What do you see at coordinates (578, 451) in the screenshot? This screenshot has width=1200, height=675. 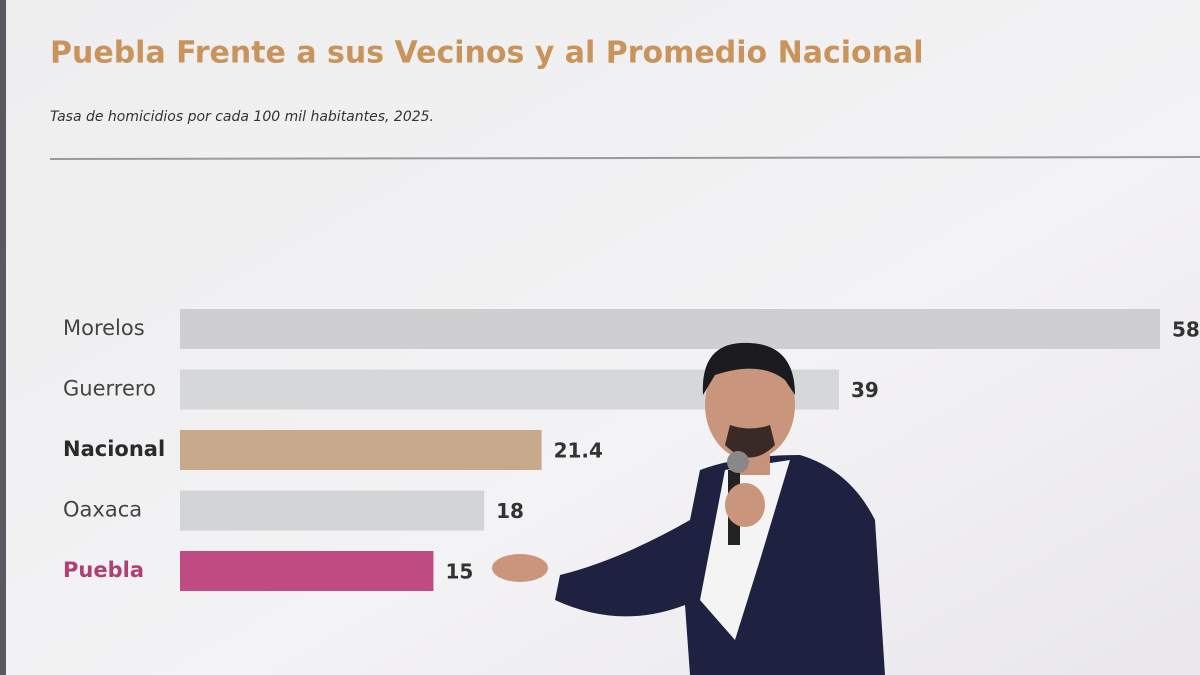 I see `value-label: 21.4` at bounding box center [578, 451].